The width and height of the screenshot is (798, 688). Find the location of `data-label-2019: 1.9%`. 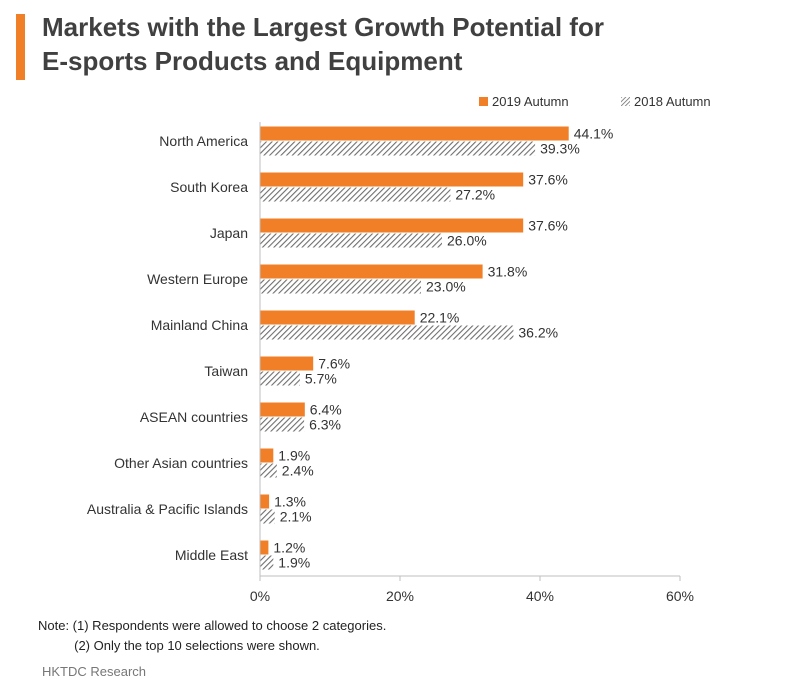

data-label-2019: 1.9% is located at coordinates (294, 456).